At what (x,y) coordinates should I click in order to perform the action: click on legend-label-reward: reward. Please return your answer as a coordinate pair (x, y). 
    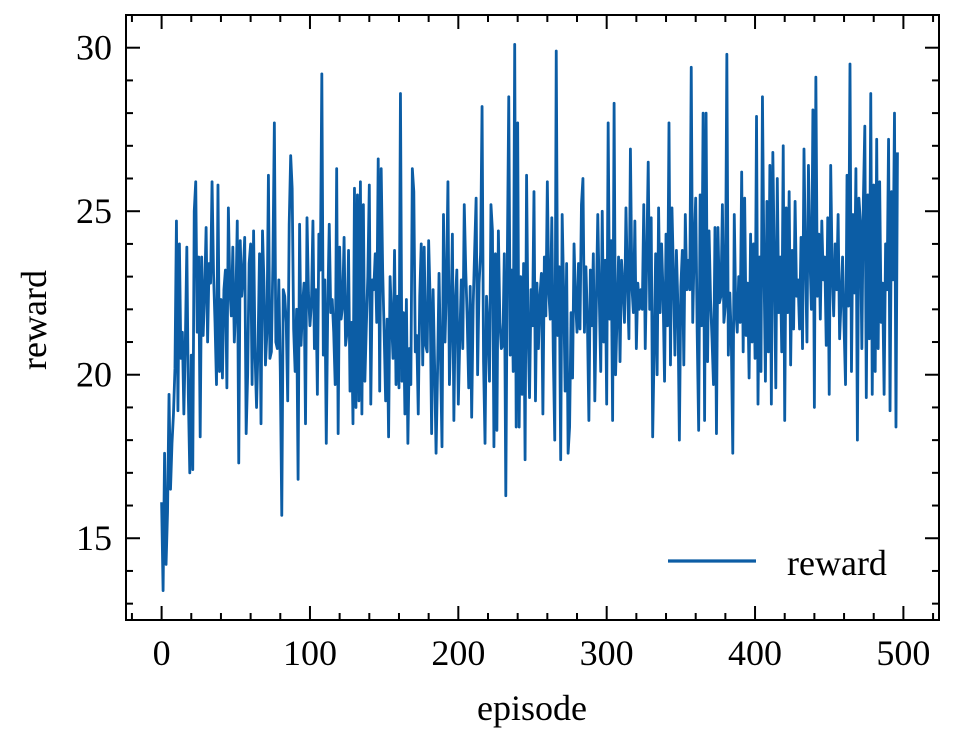
    Looking at the image, I should click on (837, 563).